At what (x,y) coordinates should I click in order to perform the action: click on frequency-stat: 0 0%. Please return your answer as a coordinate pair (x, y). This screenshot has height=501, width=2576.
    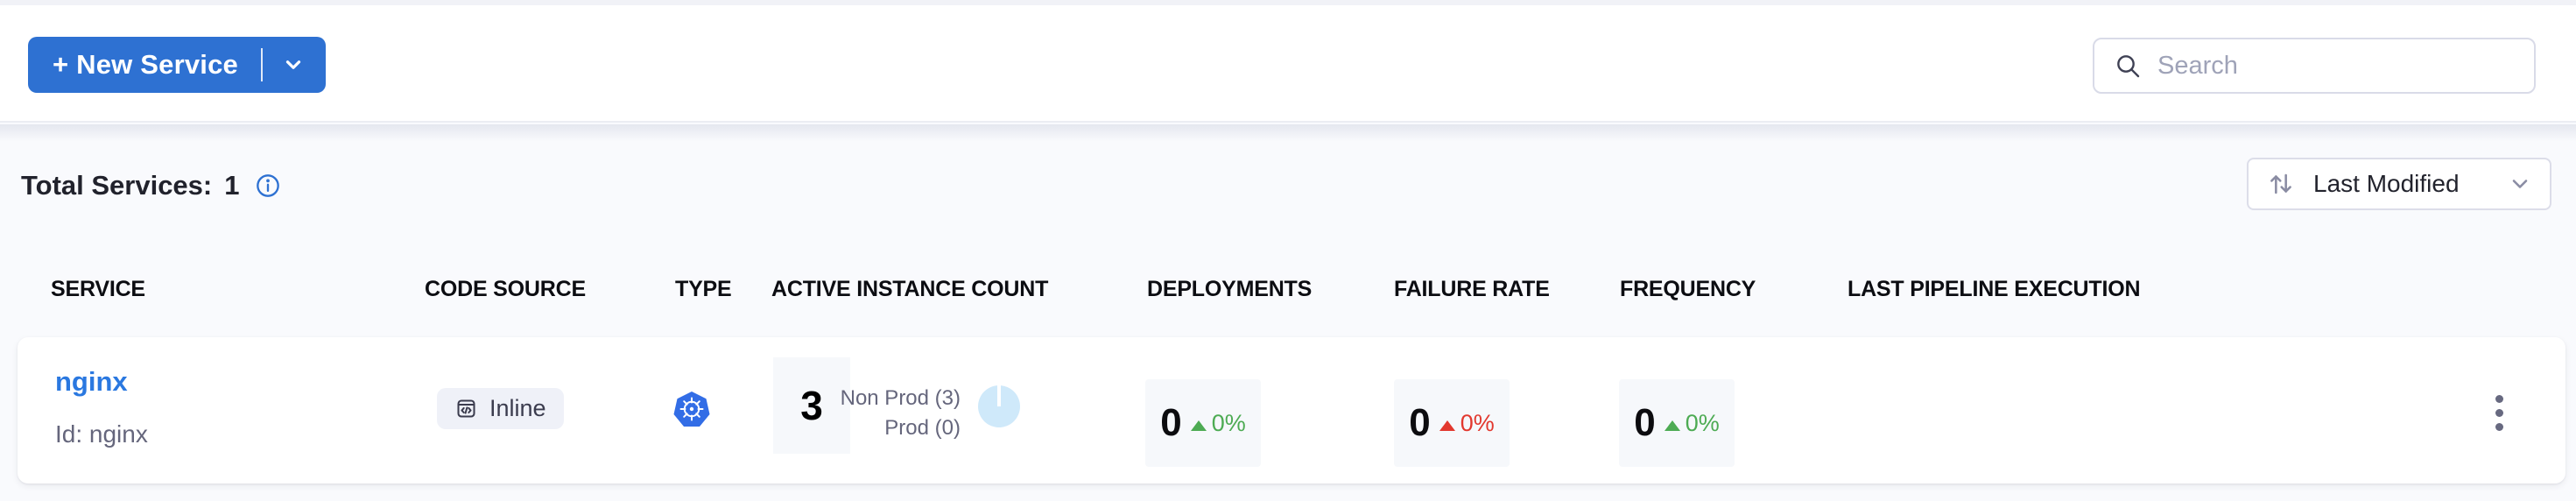
    Looking at the image, I should click on (1677, 423).